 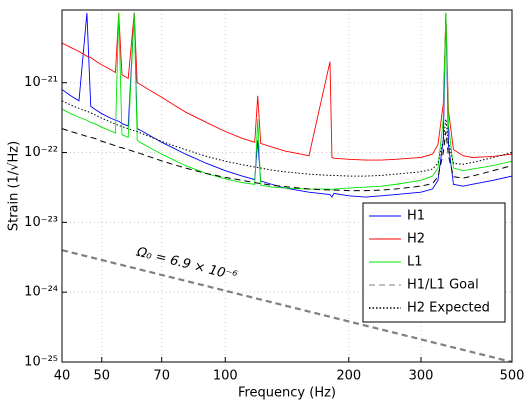 What do you see at coordinates (41, 82) in the screenshot?
I see `y-tick-label: 10⁻²¹` at bounding box center [41, 82].